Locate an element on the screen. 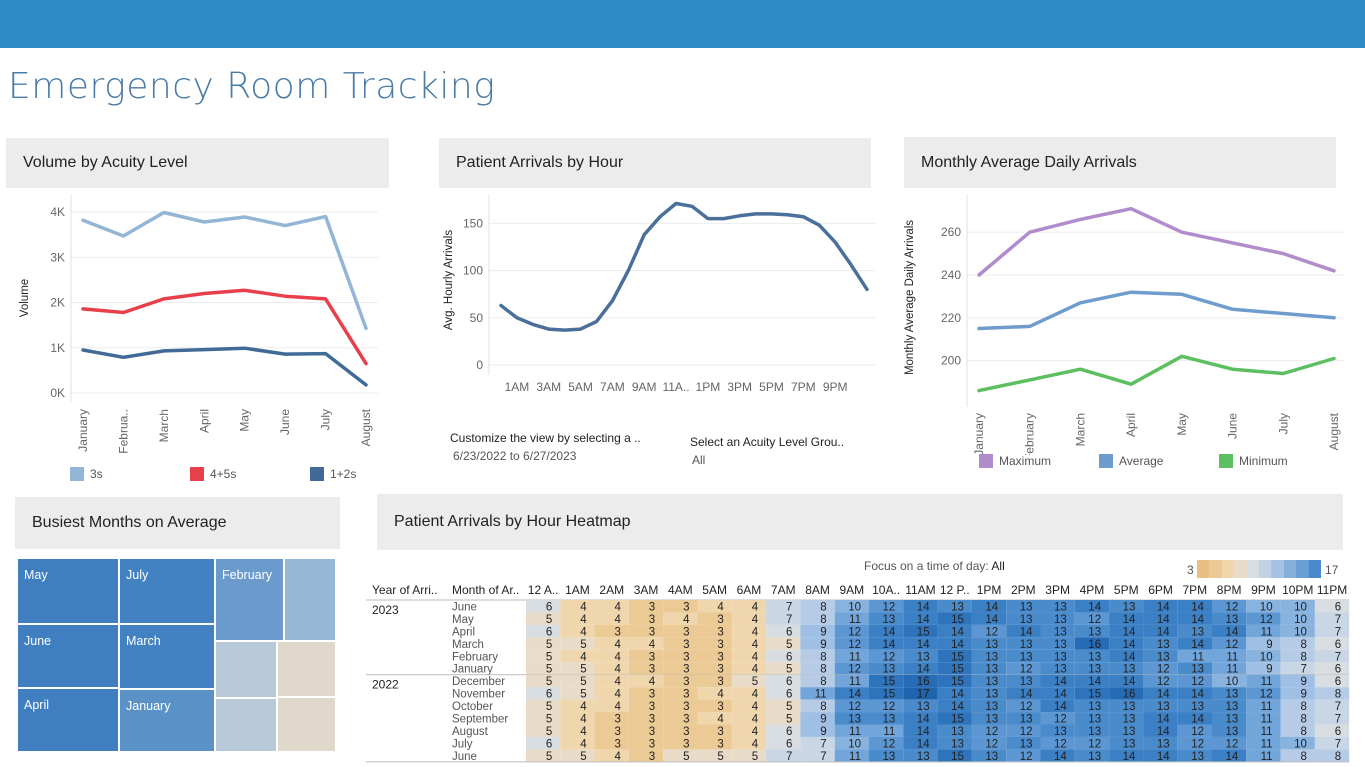 Image resolution: width=1365 pixels, height=767 pixels. column-header: 3PM is located at coordinates (1057, 590).